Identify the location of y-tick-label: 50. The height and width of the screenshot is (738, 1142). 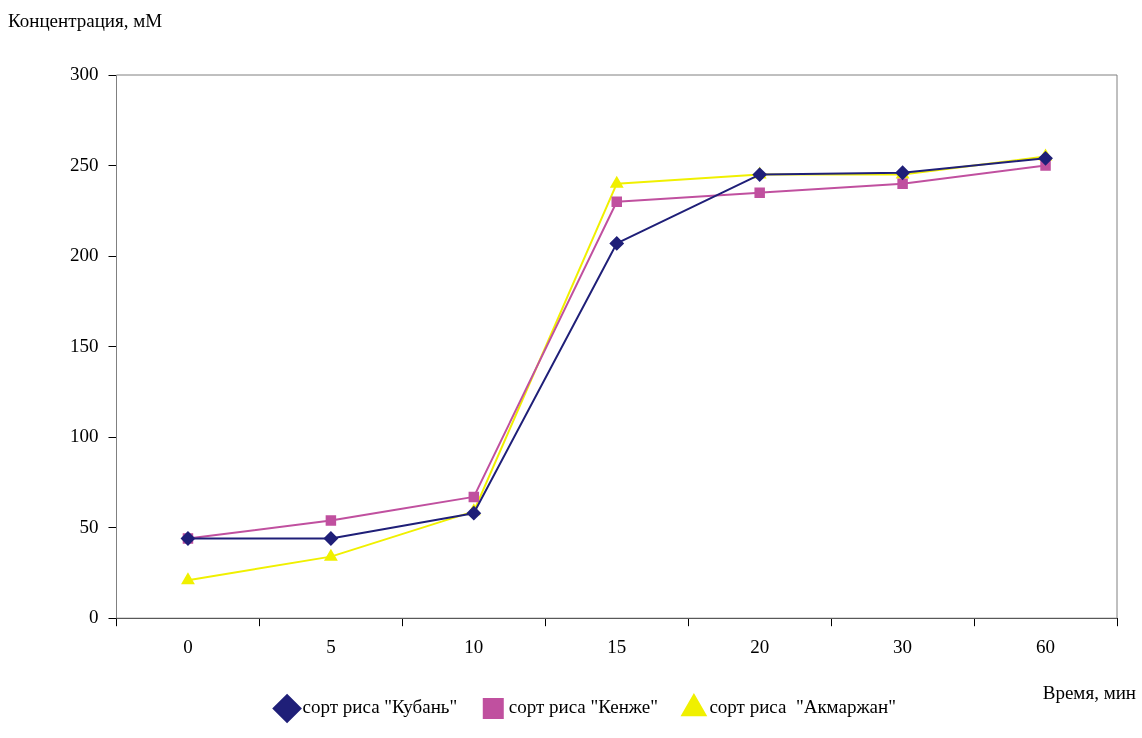
(89, 526).